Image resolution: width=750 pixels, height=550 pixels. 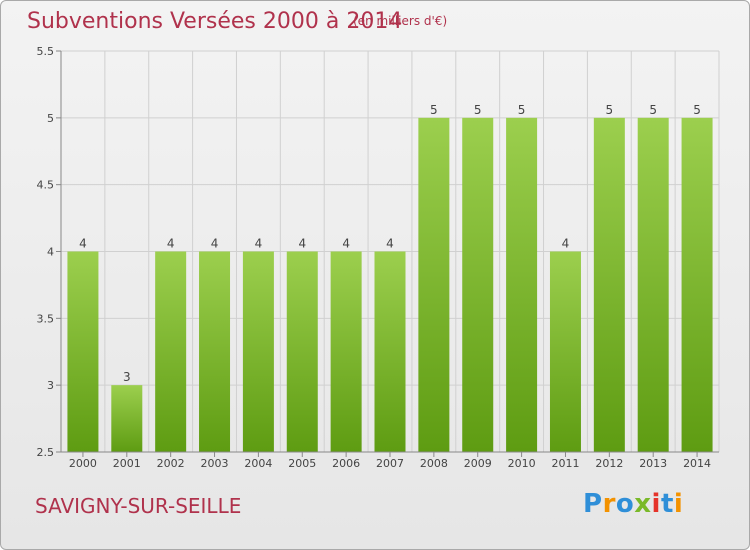 I want to click on x-tick-label: 2007, so click(x=390, y=463).